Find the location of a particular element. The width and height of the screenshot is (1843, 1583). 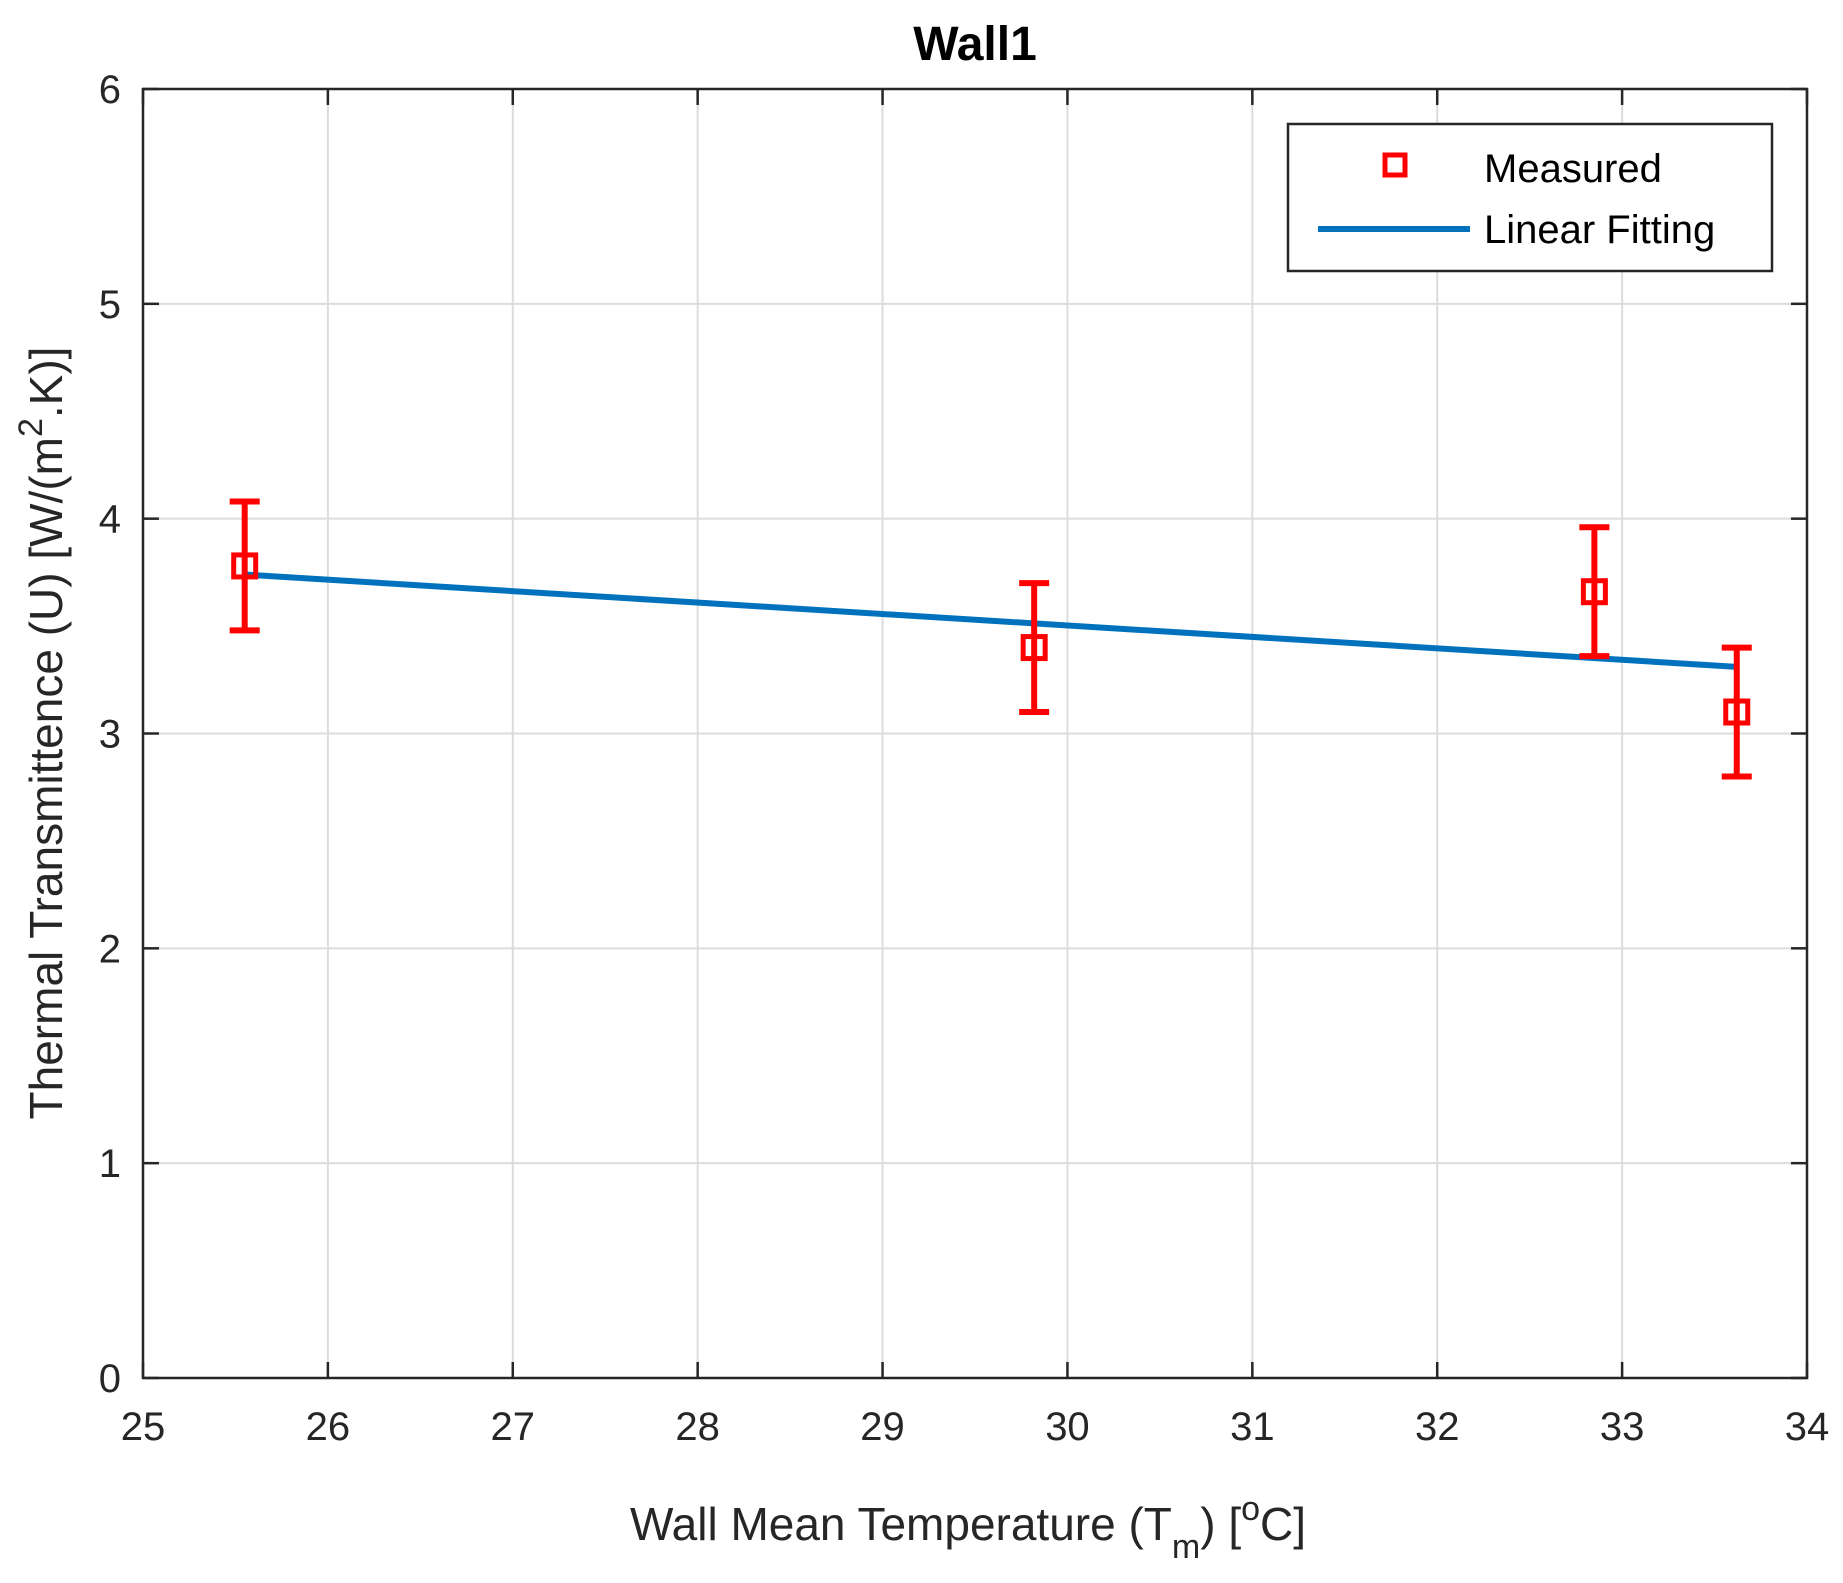

x-axis-label: Wall Mean Temperature (Tm) [oC] is located at coordinates (968, 1528).